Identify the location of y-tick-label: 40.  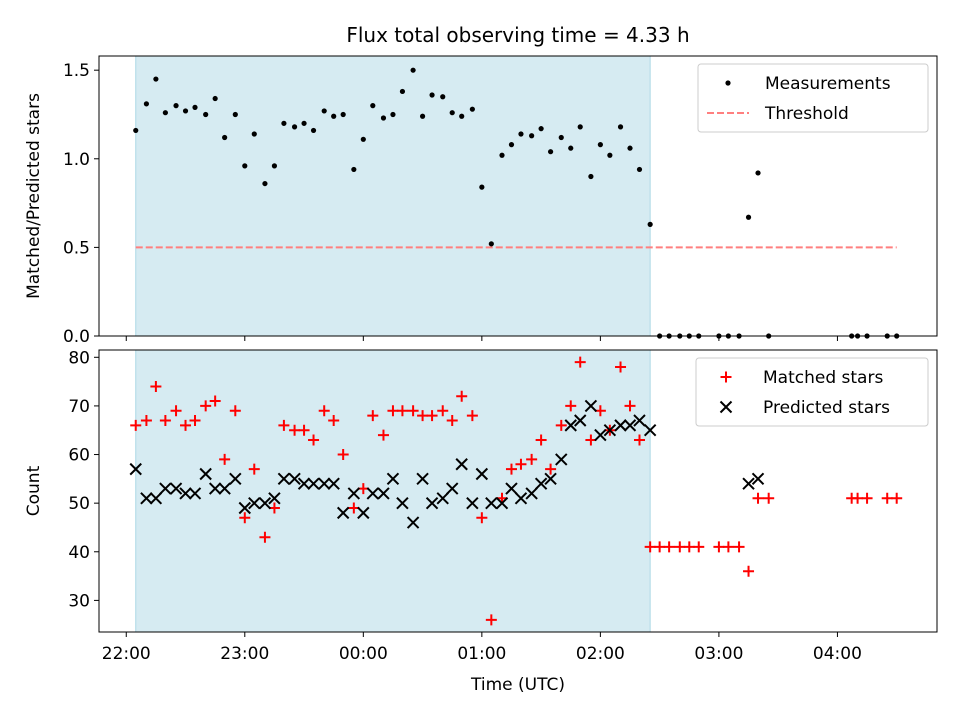
(79, 553).